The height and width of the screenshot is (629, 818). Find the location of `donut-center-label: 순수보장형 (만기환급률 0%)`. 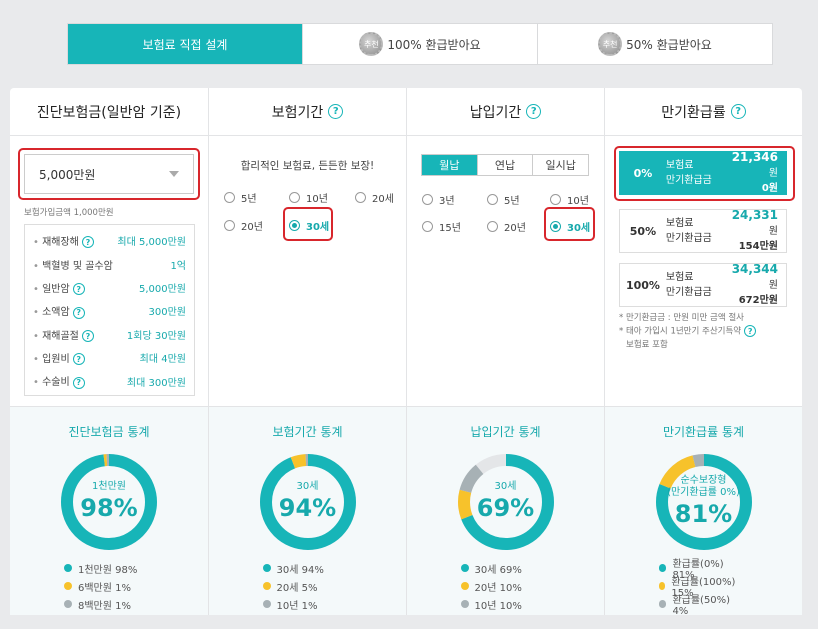

donut-center-label: 순수보장형 (만기환급률 0%) is located at coordinates (703, 486).